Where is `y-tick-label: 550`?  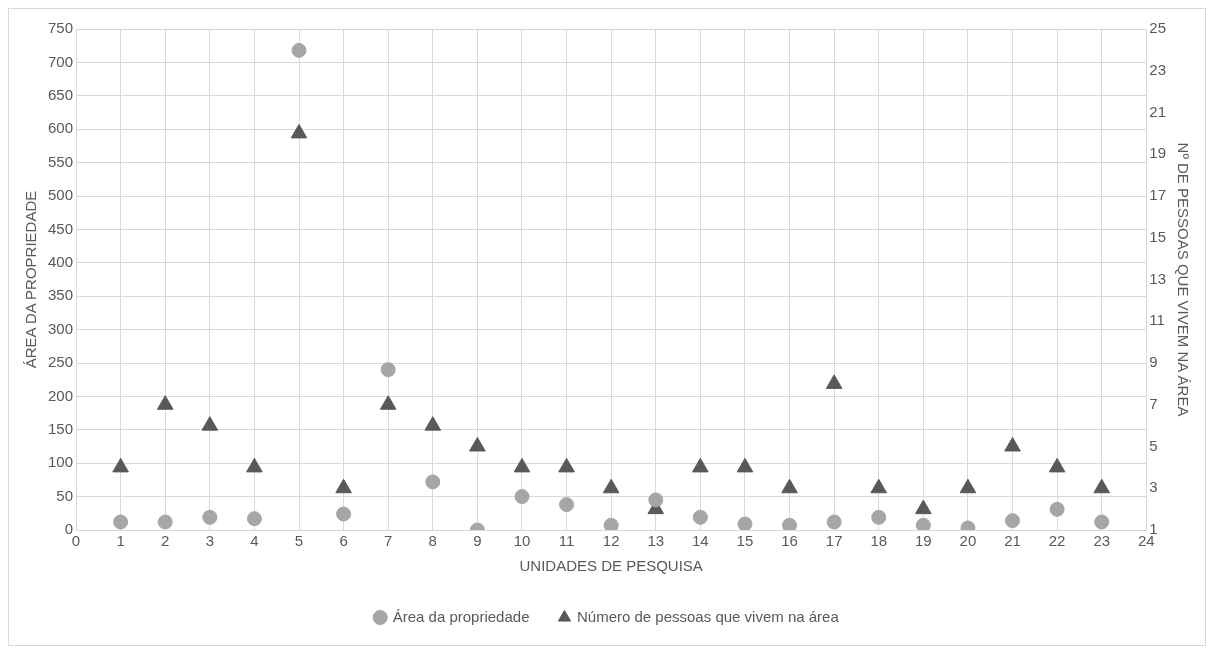 y-tick-label: 550 is located at coordinates (61, 161).